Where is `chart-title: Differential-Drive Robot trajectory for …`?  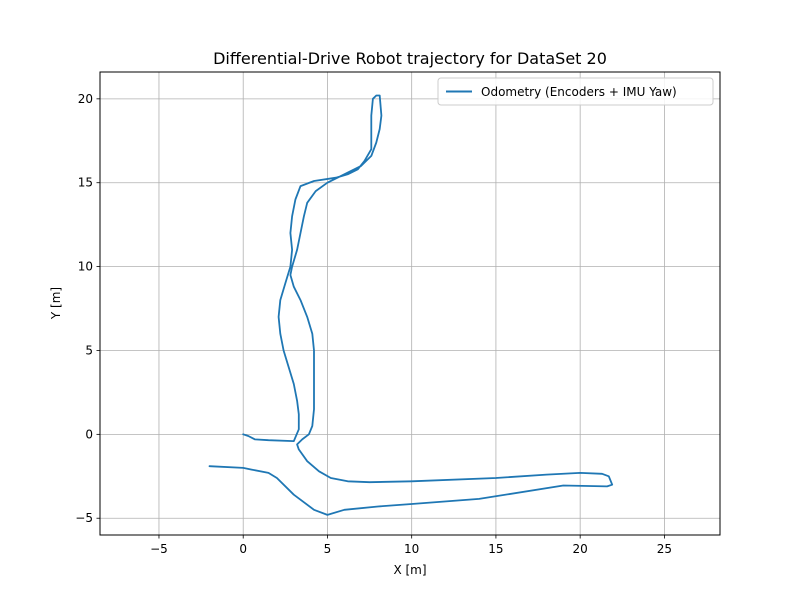
chart-title: Differential-Drive Robot trajectory for … is located at coordinates (410, 58).